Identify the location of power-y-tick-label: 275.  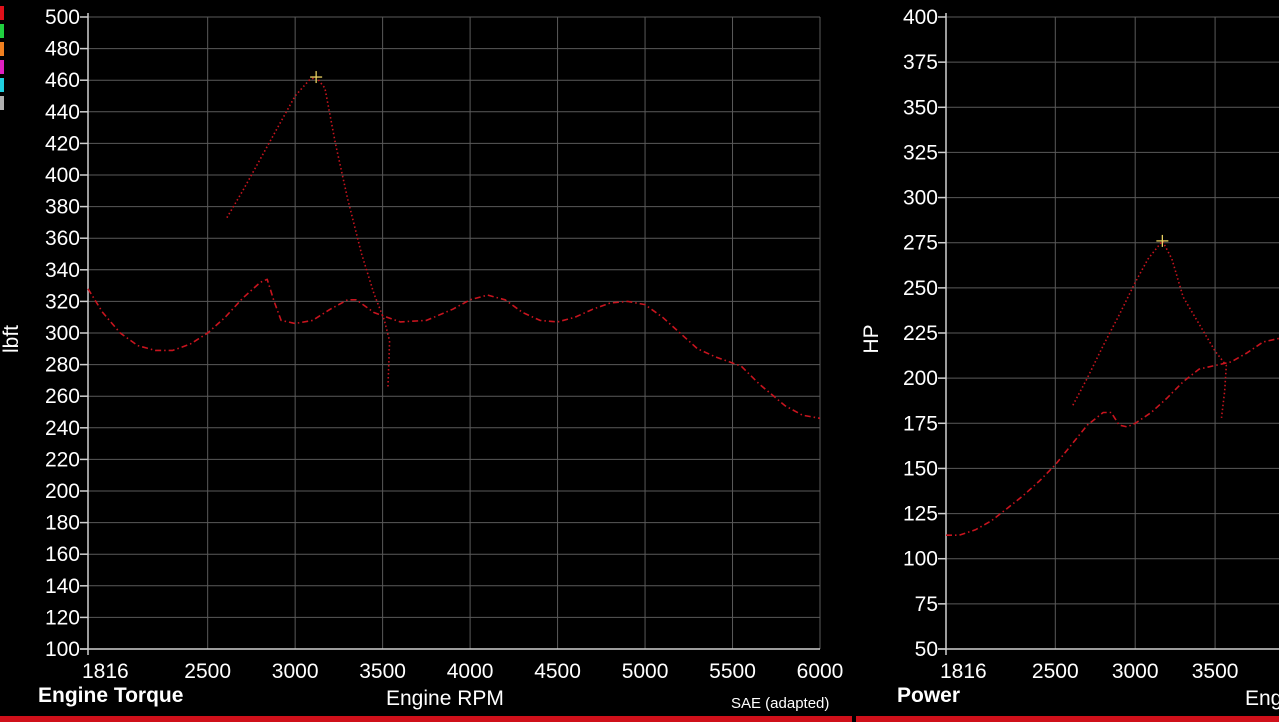
(920, 243).